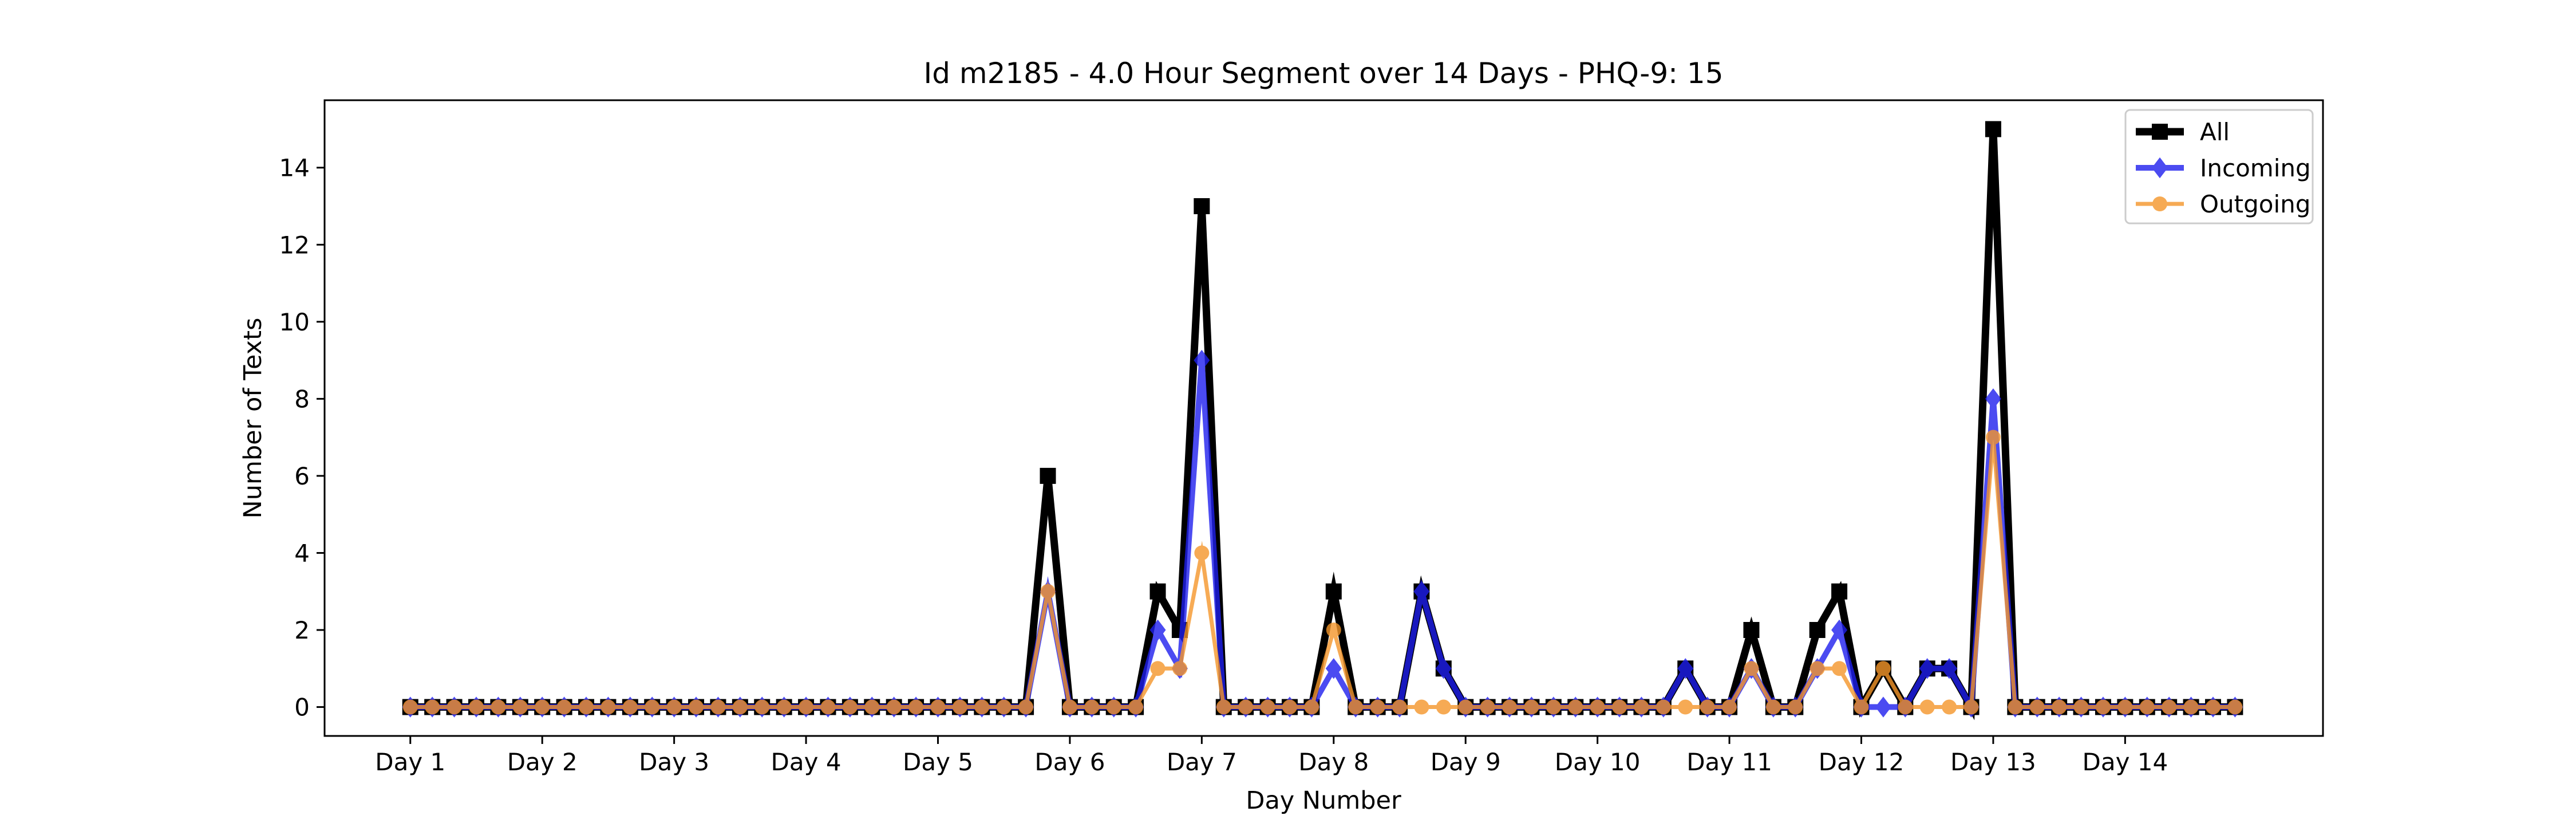 This screenshot has width=2576, height=827. I want to click on x-tick-label: Day 3, so click(674, 762).